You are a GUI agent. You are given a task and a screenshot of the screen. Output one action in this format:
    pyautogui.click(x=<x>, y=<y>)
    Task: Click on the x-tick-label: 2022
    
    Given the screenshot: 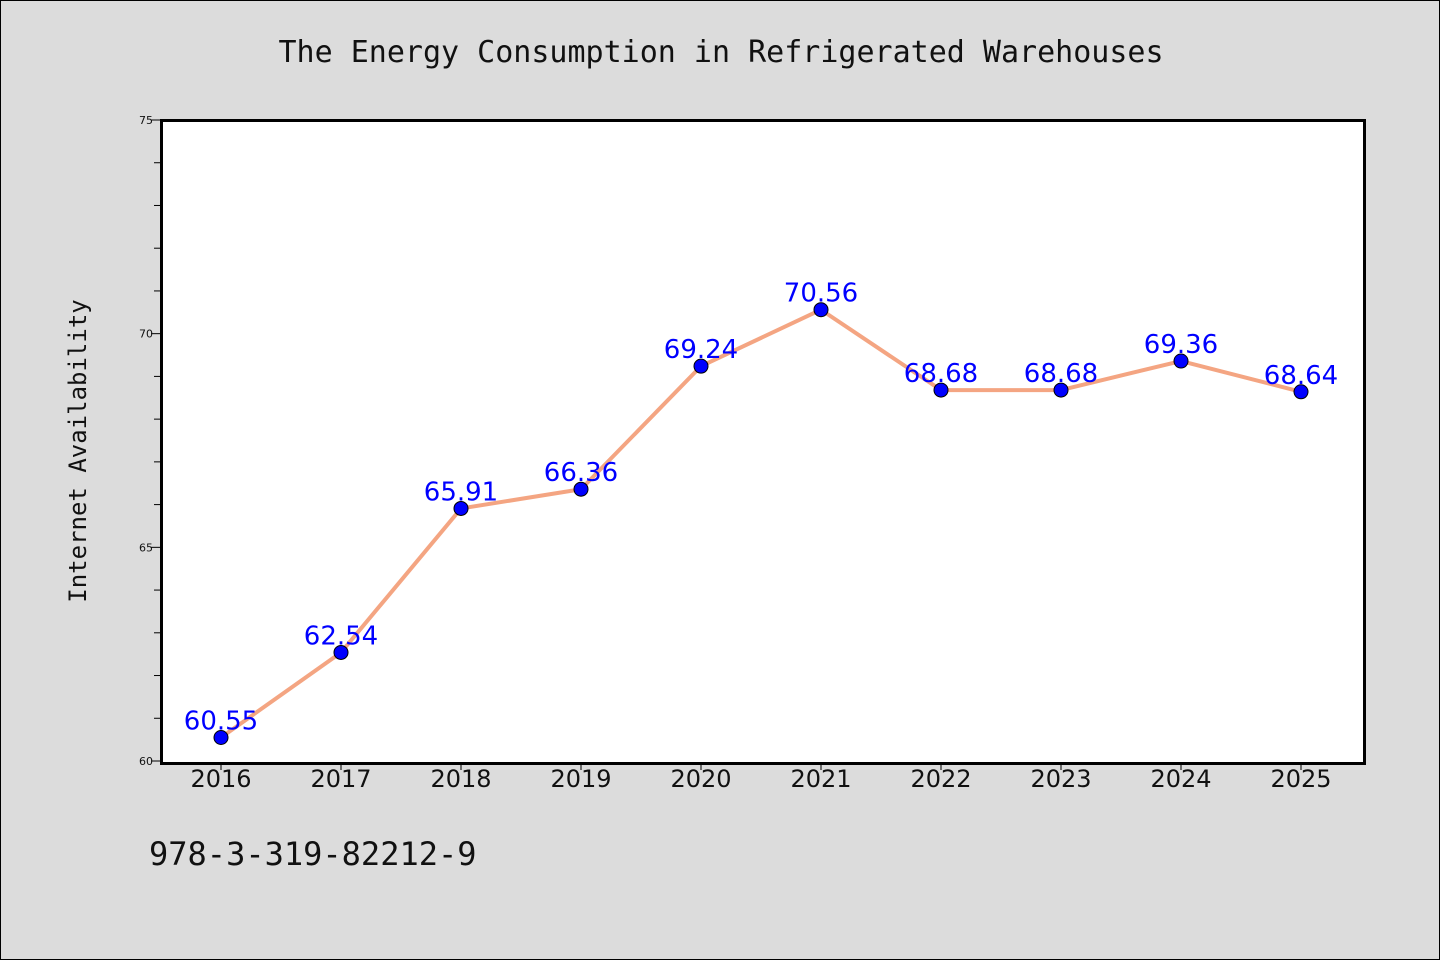 What is the action you would take?
    pyautogui.click(x=940, y=779)
    